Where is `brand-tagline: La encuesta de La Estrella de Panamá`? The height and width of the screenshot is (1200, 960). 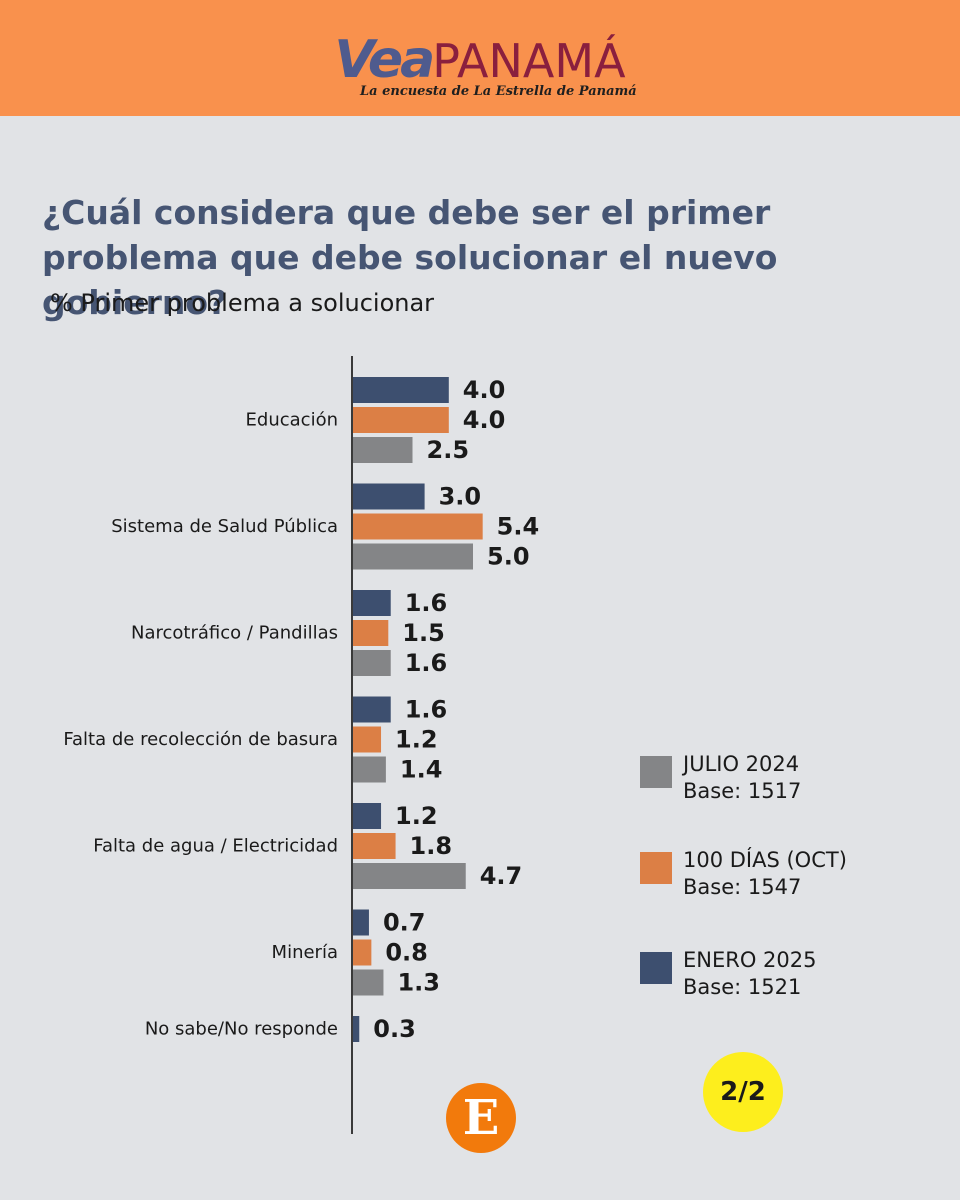 brand-tagline: La encuesta de La Estrella de Panamá is located at coordinates (498, 91).